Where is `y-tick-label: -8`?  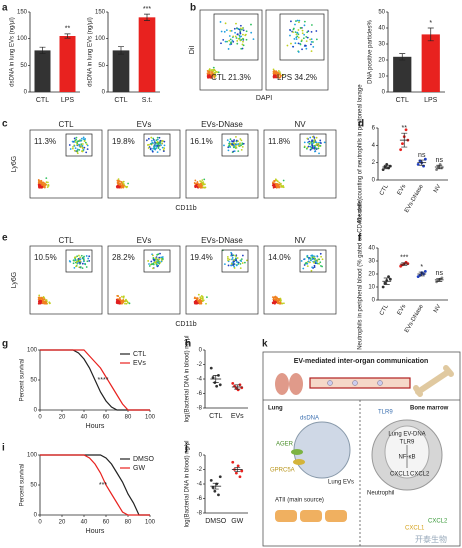
y-tick-label: -8 is located at coordinates (200, 409).